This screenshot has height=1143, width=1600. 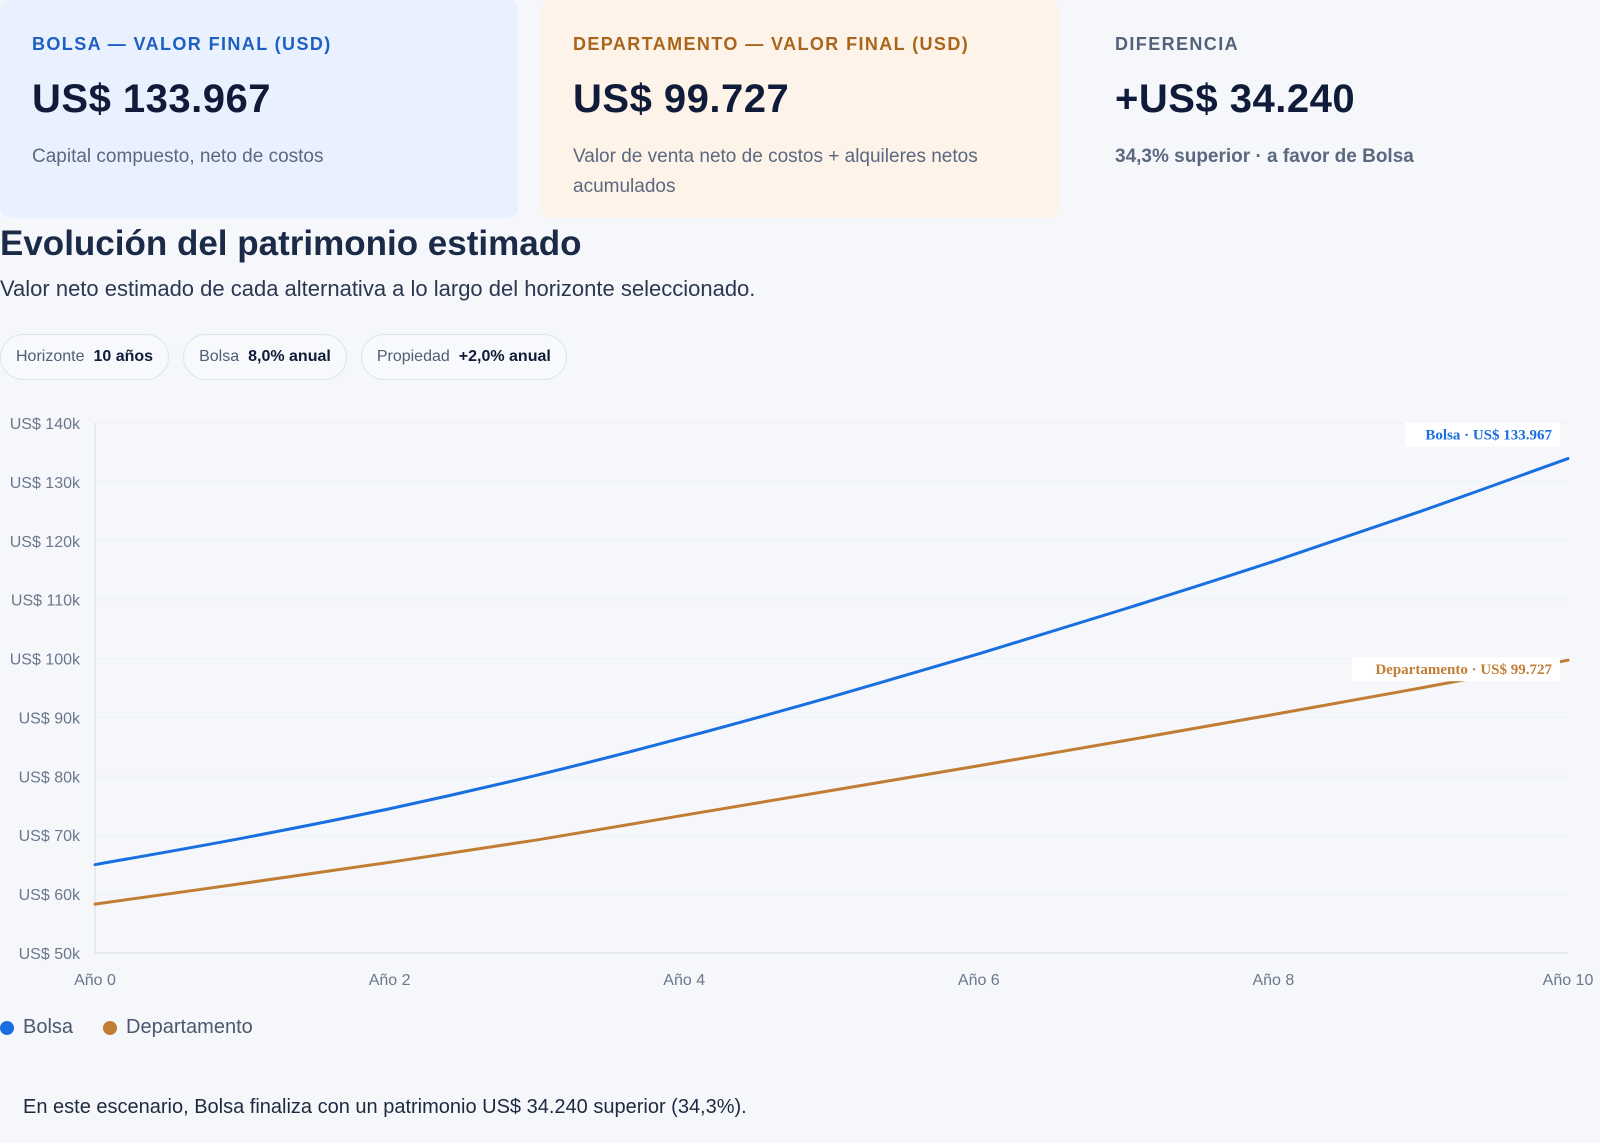 I want to click on section-title: Evolución del patrimonio estimado, so click(x=291, y=243).